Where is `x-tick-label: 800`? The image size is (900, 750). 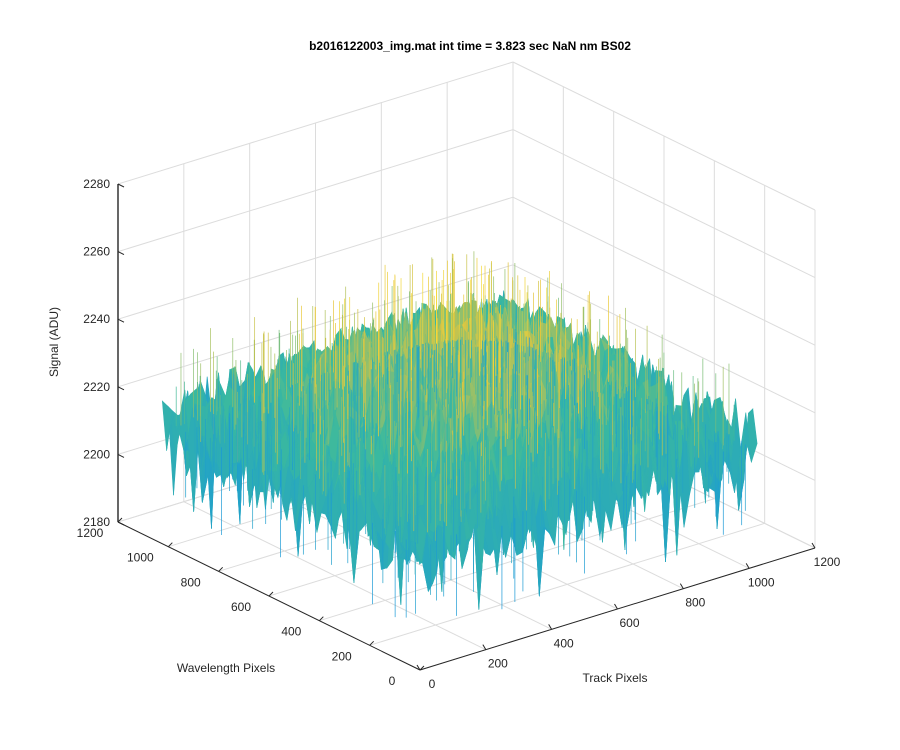 x-tick-label: 800 is located at coordinates (695, 603).